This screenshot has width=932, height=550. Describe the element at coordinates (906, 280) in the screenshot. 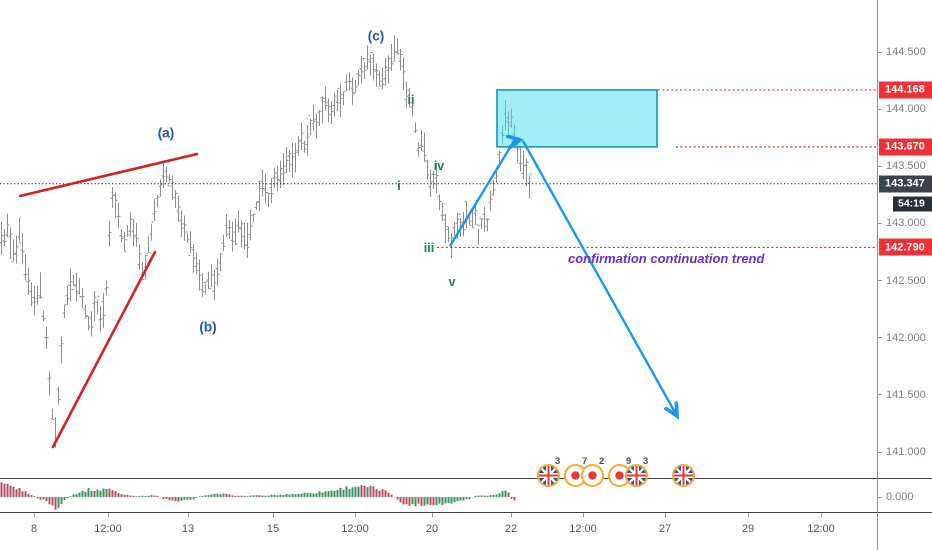

I see `price-tick-label: 142.500` at that location.